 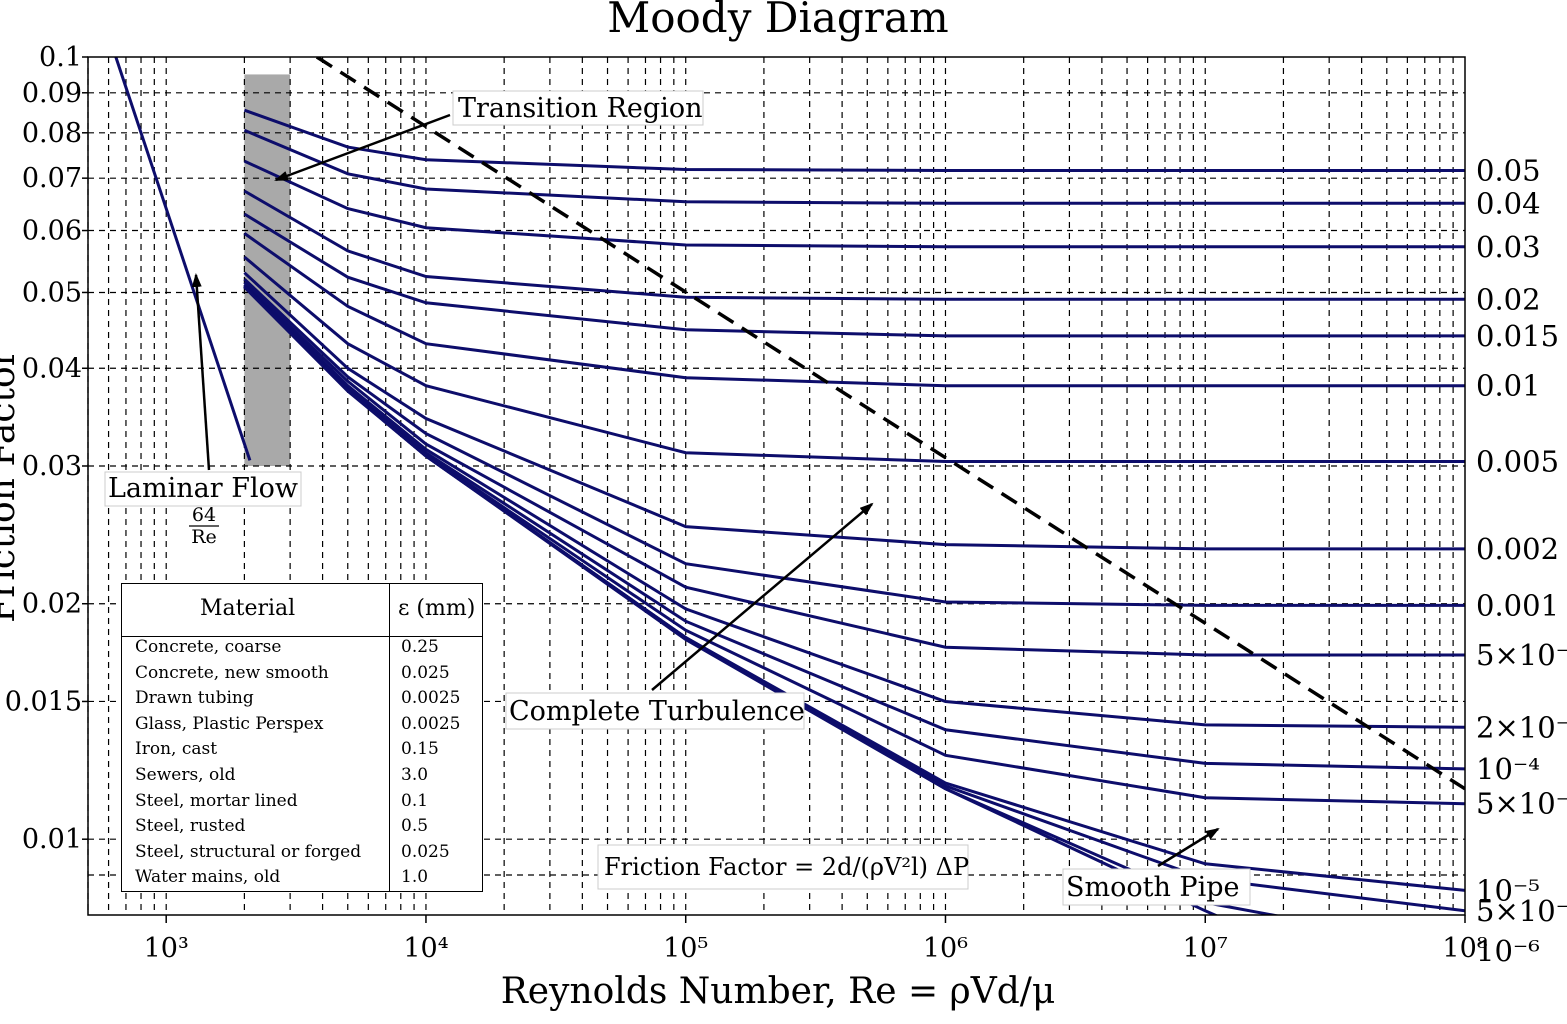 I want to click on material-roughness: 1.0, so click(x=415, y=877).